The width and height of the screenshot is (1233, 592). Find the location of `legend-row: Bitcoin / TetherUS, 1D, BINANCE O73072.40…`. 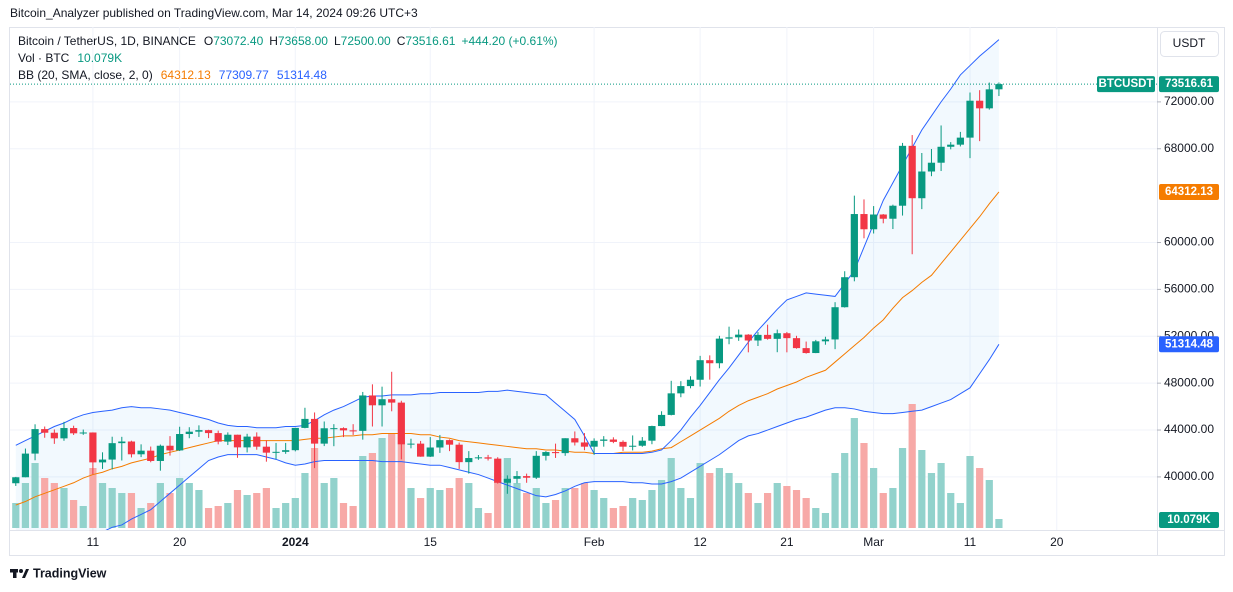

legend-row: Bitcoin / TetherUS, 1D, BINANCE O73072.40… is located at coordinates (288, 41).